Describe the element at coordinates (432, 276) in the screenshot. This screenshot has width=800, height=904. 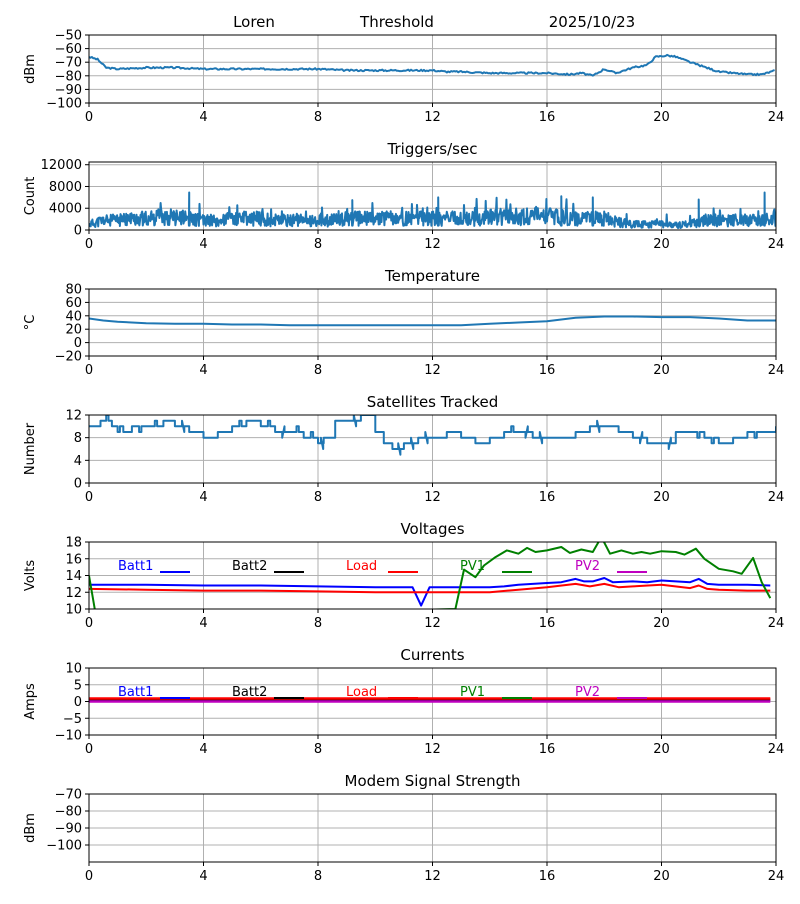
I see `chart-title: Temperature` at that location.